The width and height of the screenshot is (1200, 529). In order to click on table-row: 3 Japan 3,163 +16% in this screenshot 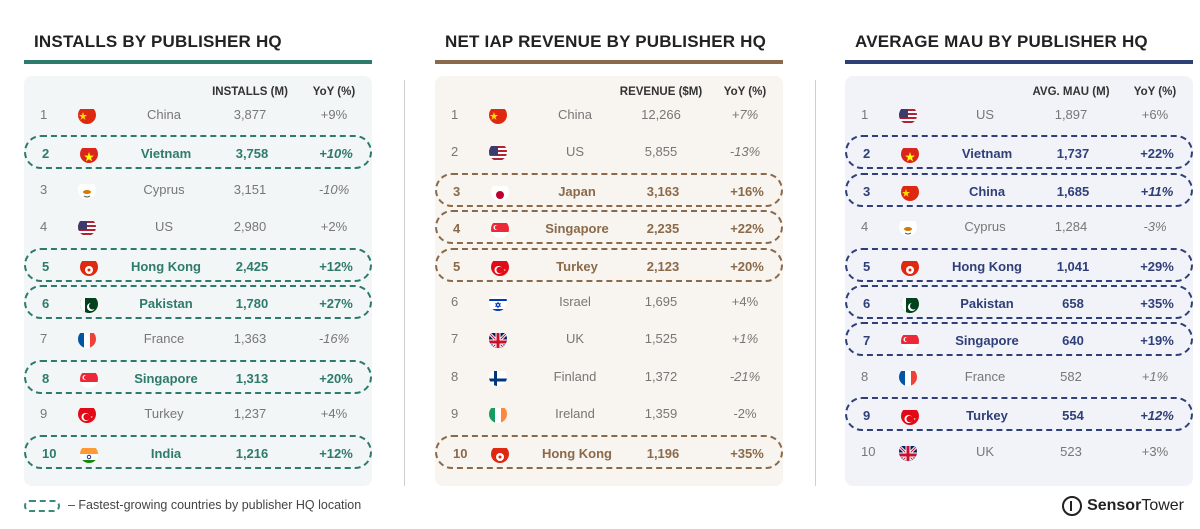, I will do `click(609, 189)`.